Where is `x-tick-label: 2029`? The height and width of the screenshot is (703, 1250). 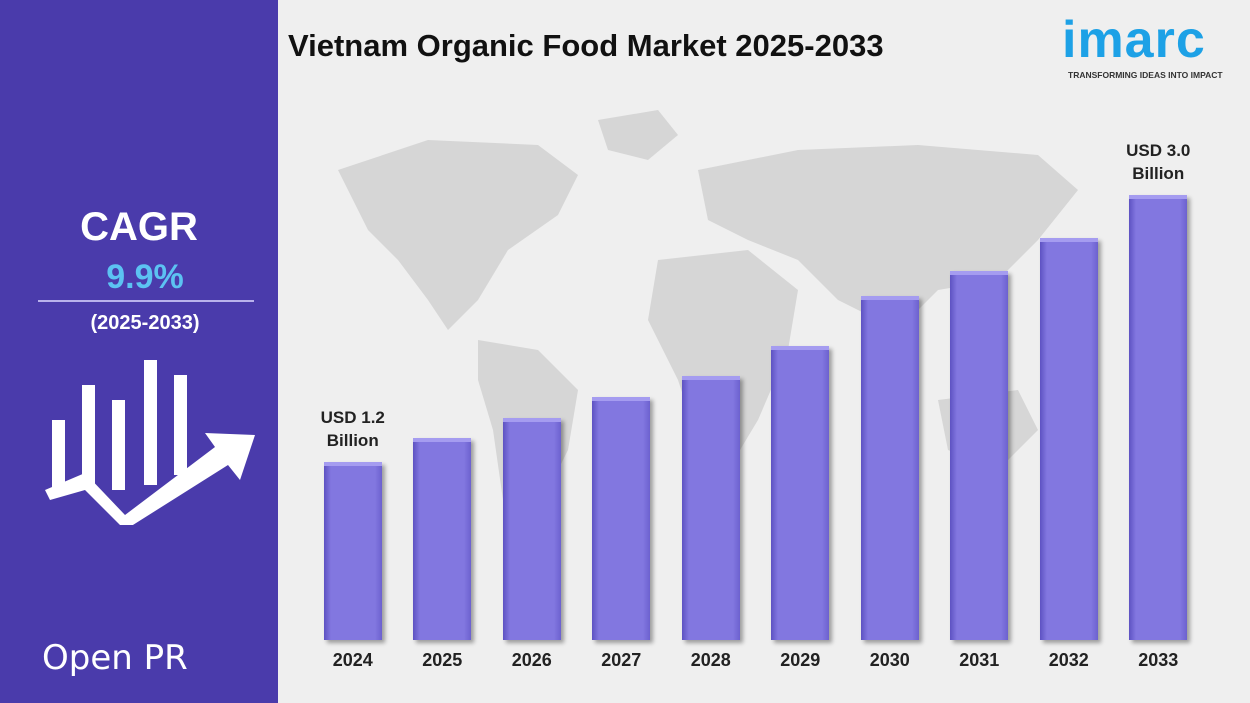 x-tick-label: 2029 is located at coordinates (800, 660).